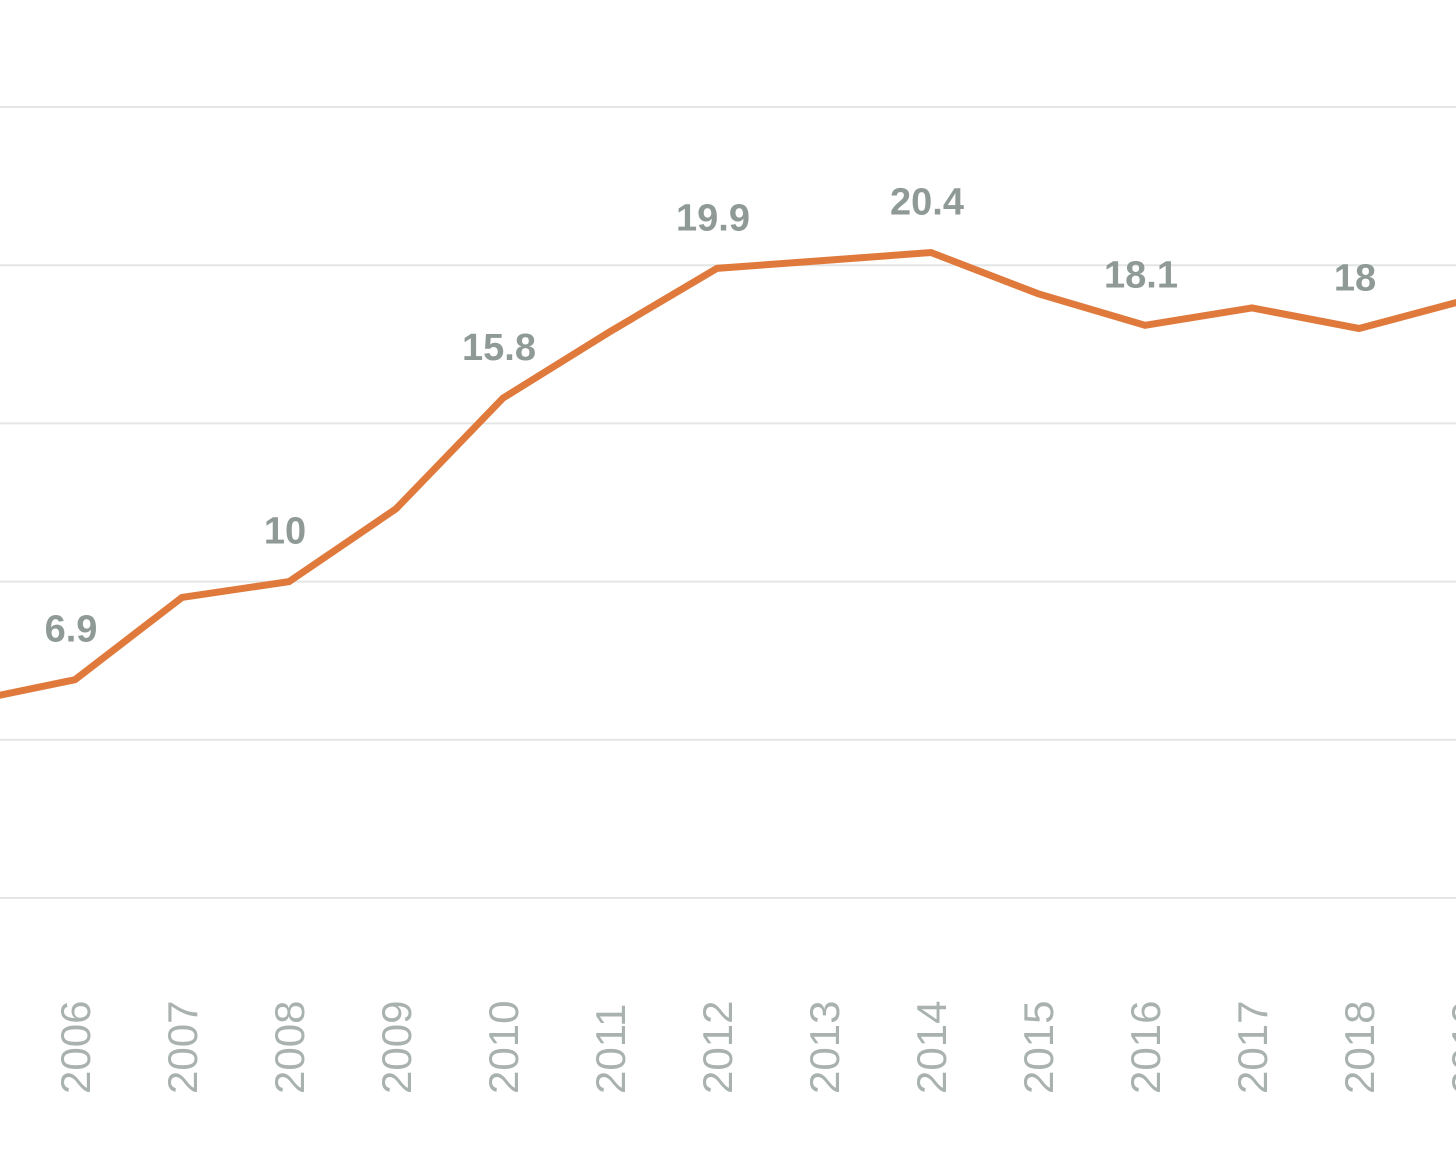  I want to click on x-tick-label: 2009, so click(396, 1047).